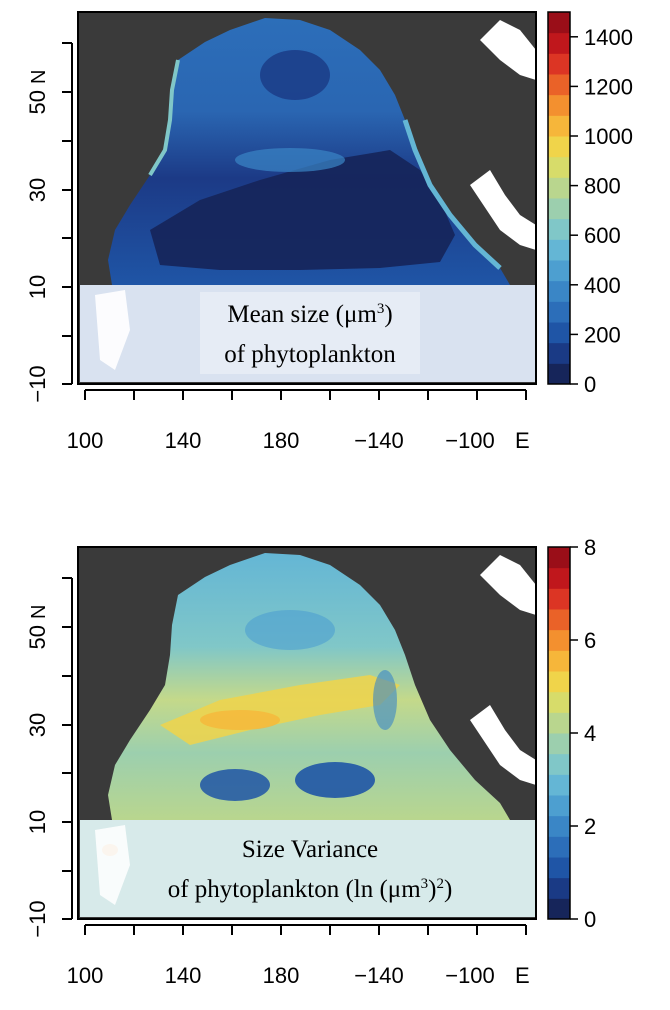  Describe the element at coordinates (590, 640) in the screenshot. I see `colorbar-tick-label: 6` at that location.